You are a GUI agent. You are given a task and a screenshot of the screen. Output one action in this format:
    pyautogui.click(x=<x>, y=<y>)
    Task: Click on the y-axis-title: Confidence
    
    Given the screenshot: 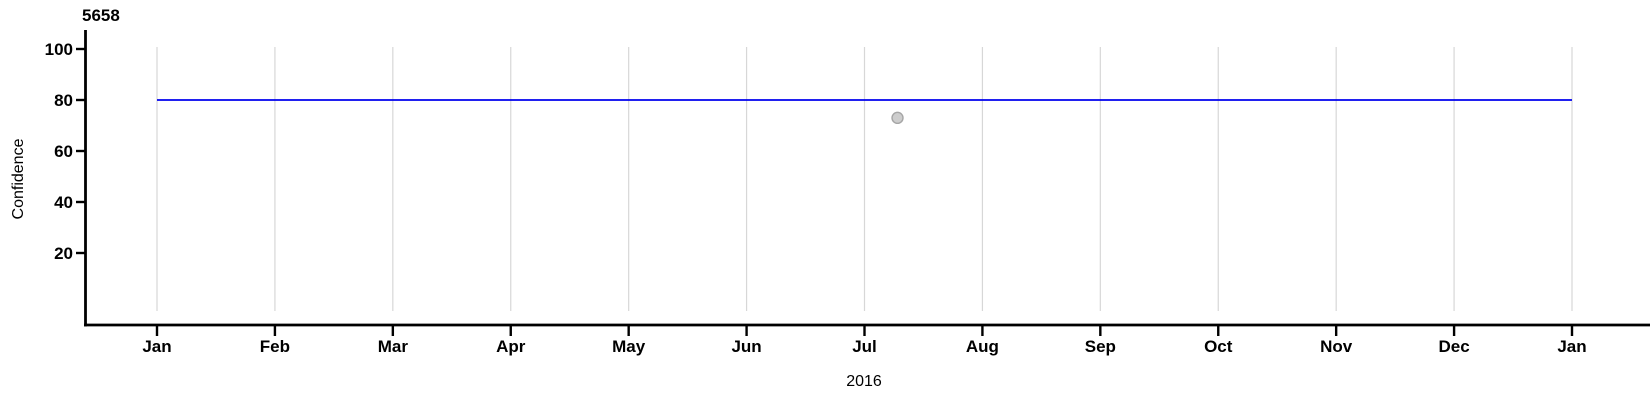 What is the action you would take?
    pyautogui.click(x=18, y=178)
    